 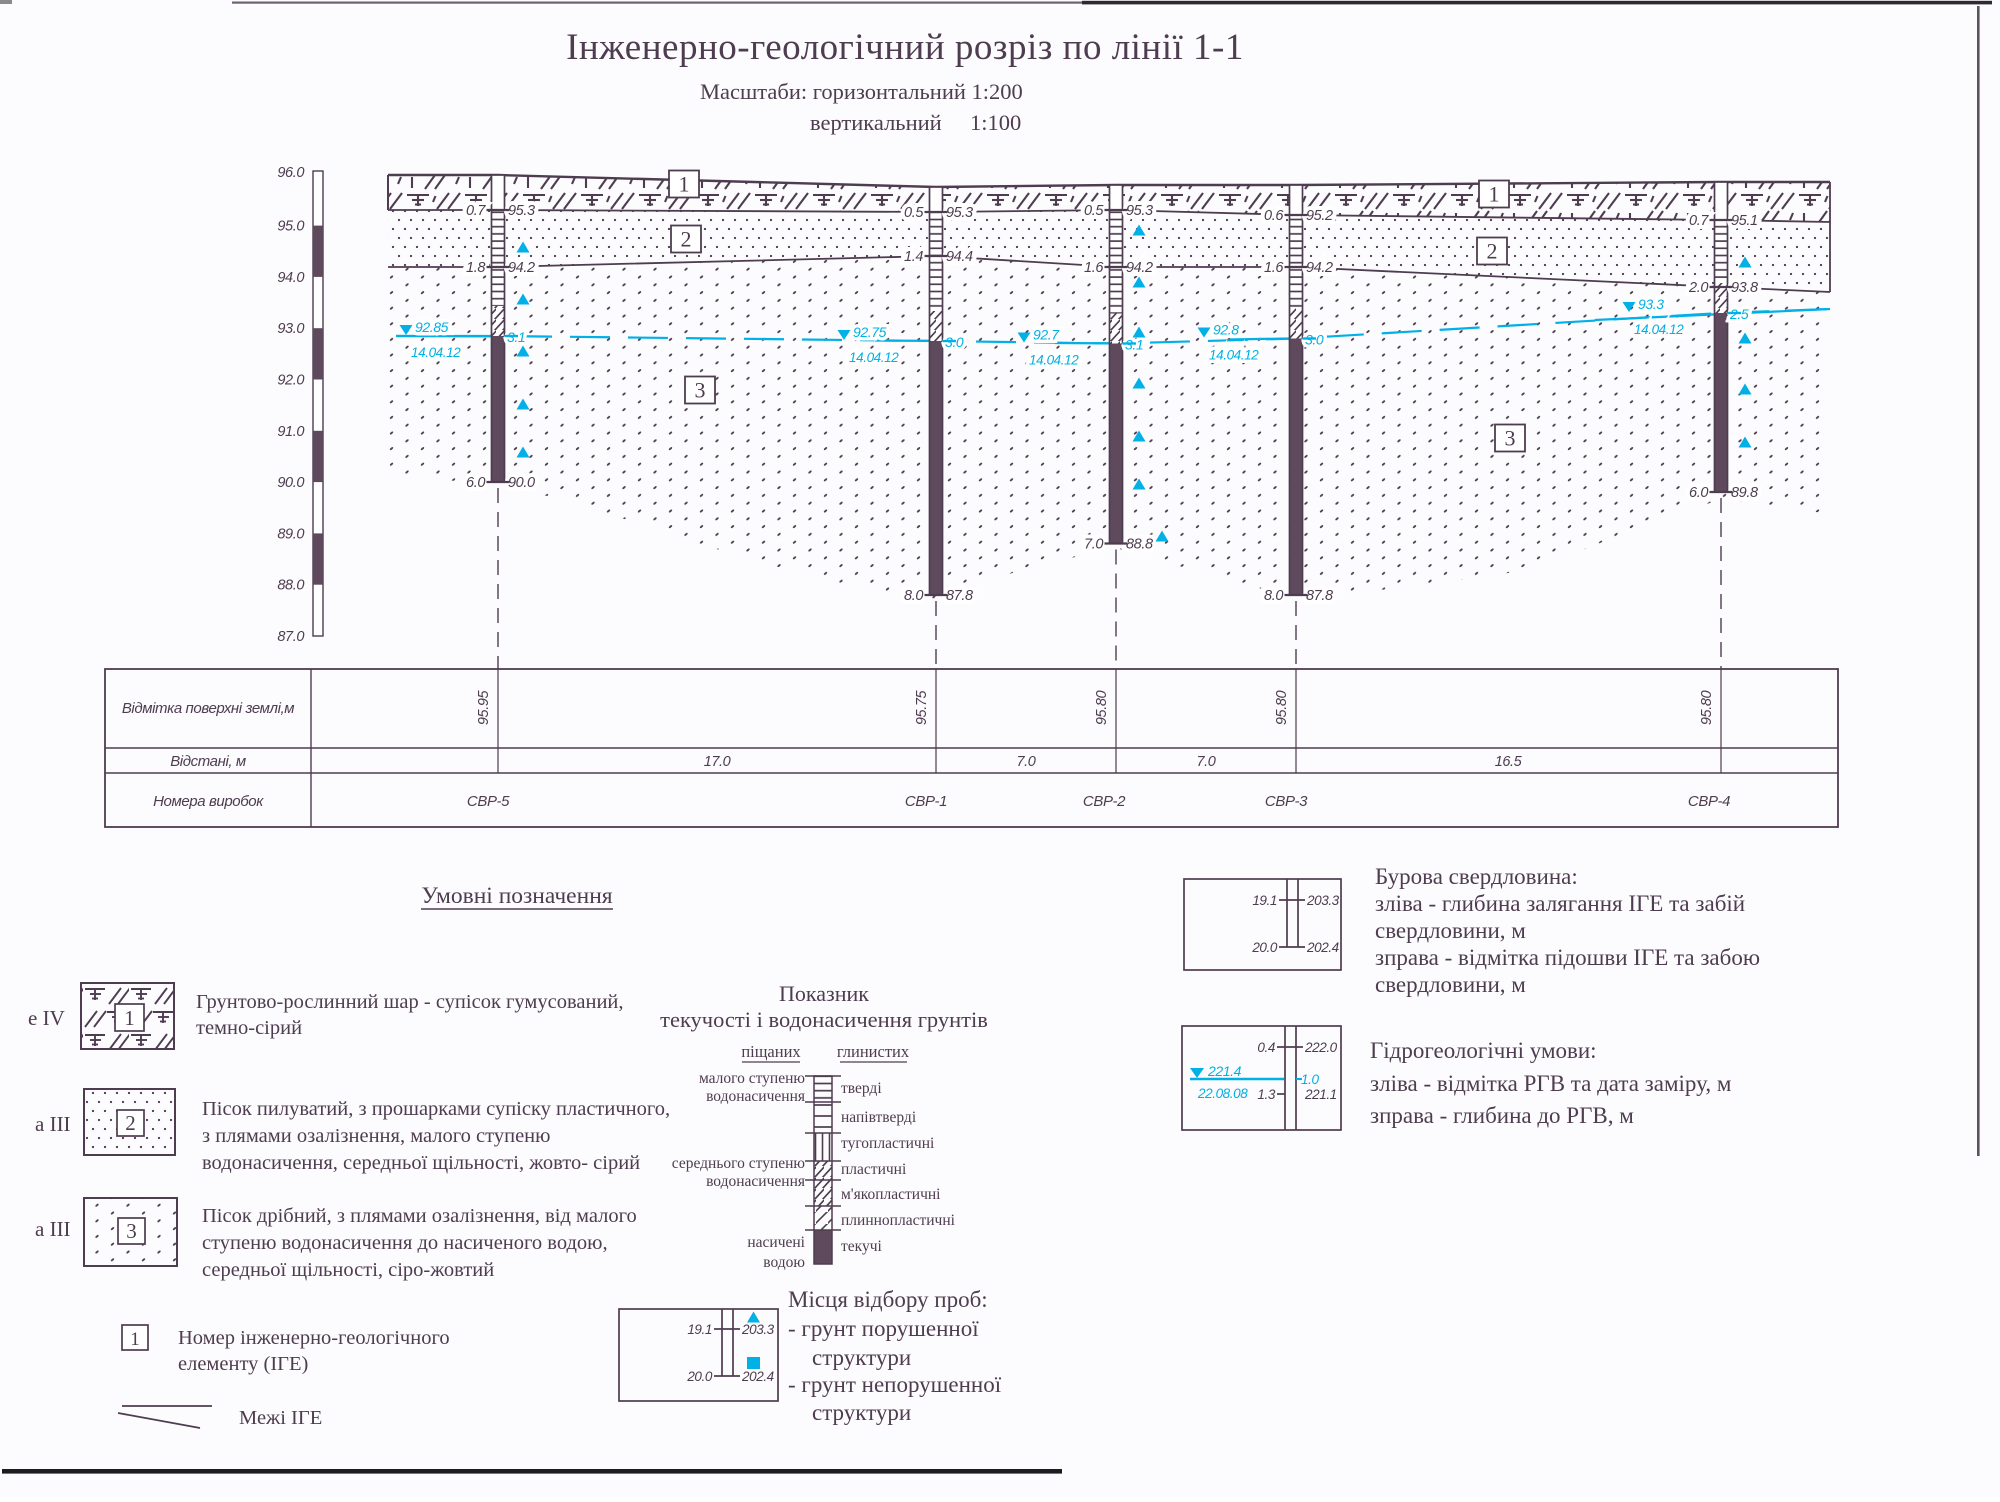 I want to click on svg-text: плиннопластичні, so click(x=898, y=1220).